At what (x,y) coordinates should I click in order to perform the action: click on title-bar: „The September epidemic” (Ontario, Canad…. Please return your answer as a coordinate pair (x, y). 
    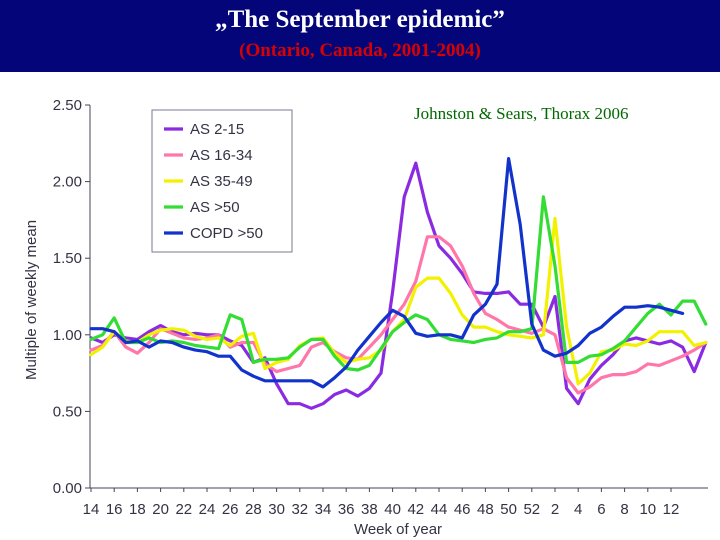
    Looking at the image, I should click on (360, 36).